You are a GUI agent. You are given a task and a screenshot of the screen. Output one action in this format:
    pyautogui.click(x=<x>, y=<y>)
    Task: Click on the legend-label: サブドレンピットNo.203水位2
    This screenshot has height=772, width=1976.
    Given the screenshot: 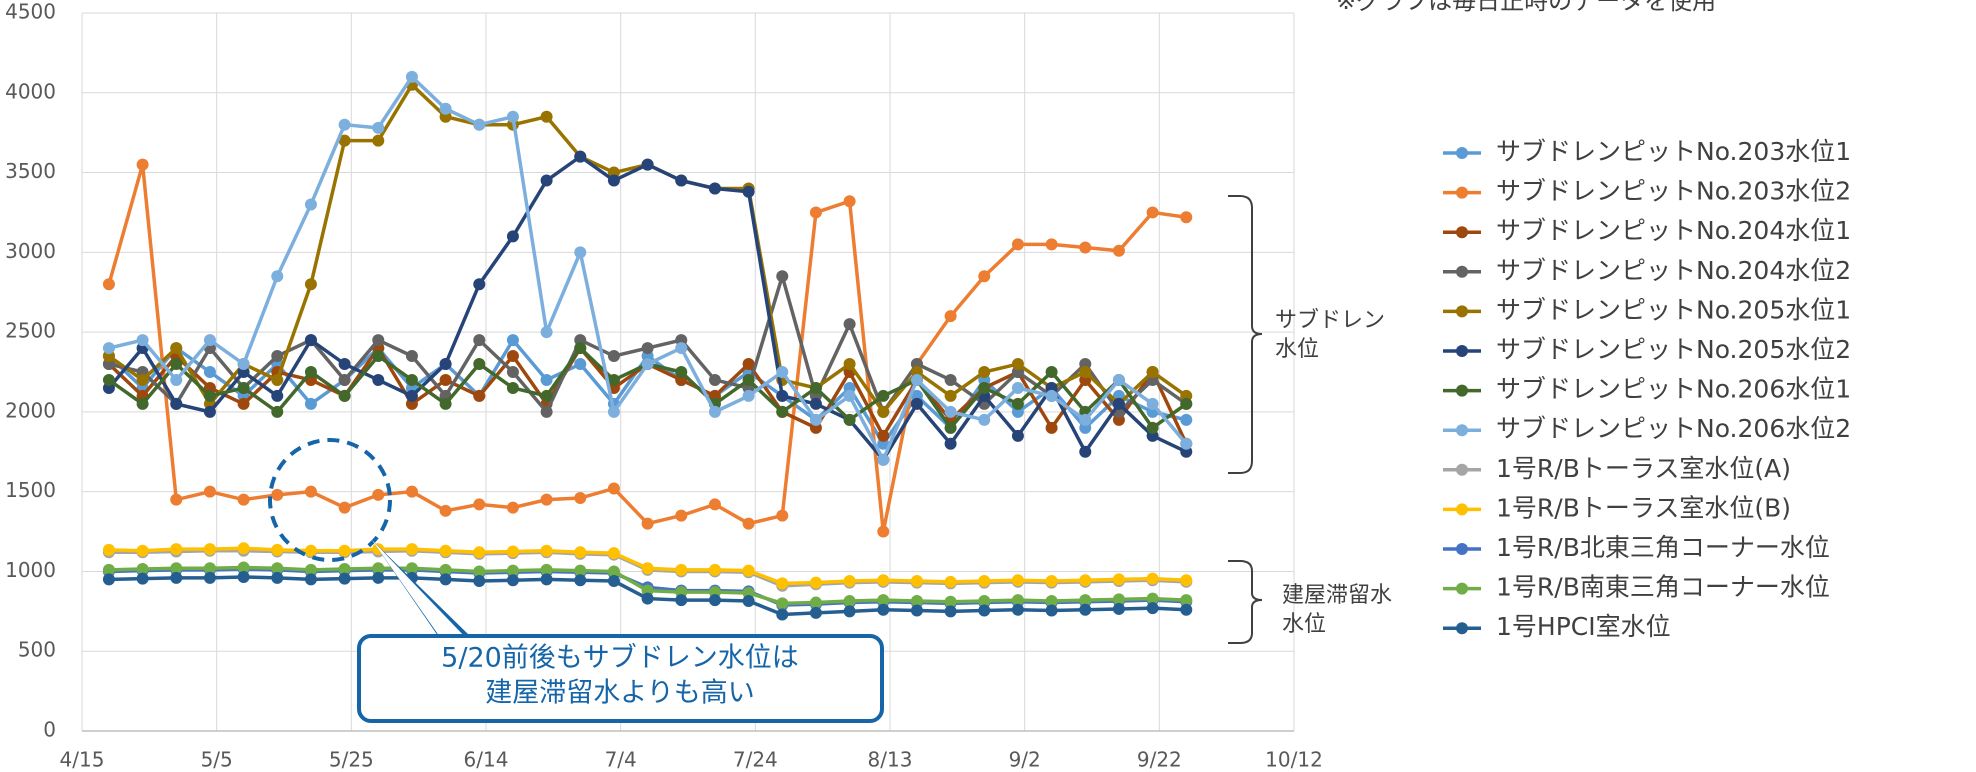 What is the action you would take?
    pyautogui.click(x=1673, y=191)
    